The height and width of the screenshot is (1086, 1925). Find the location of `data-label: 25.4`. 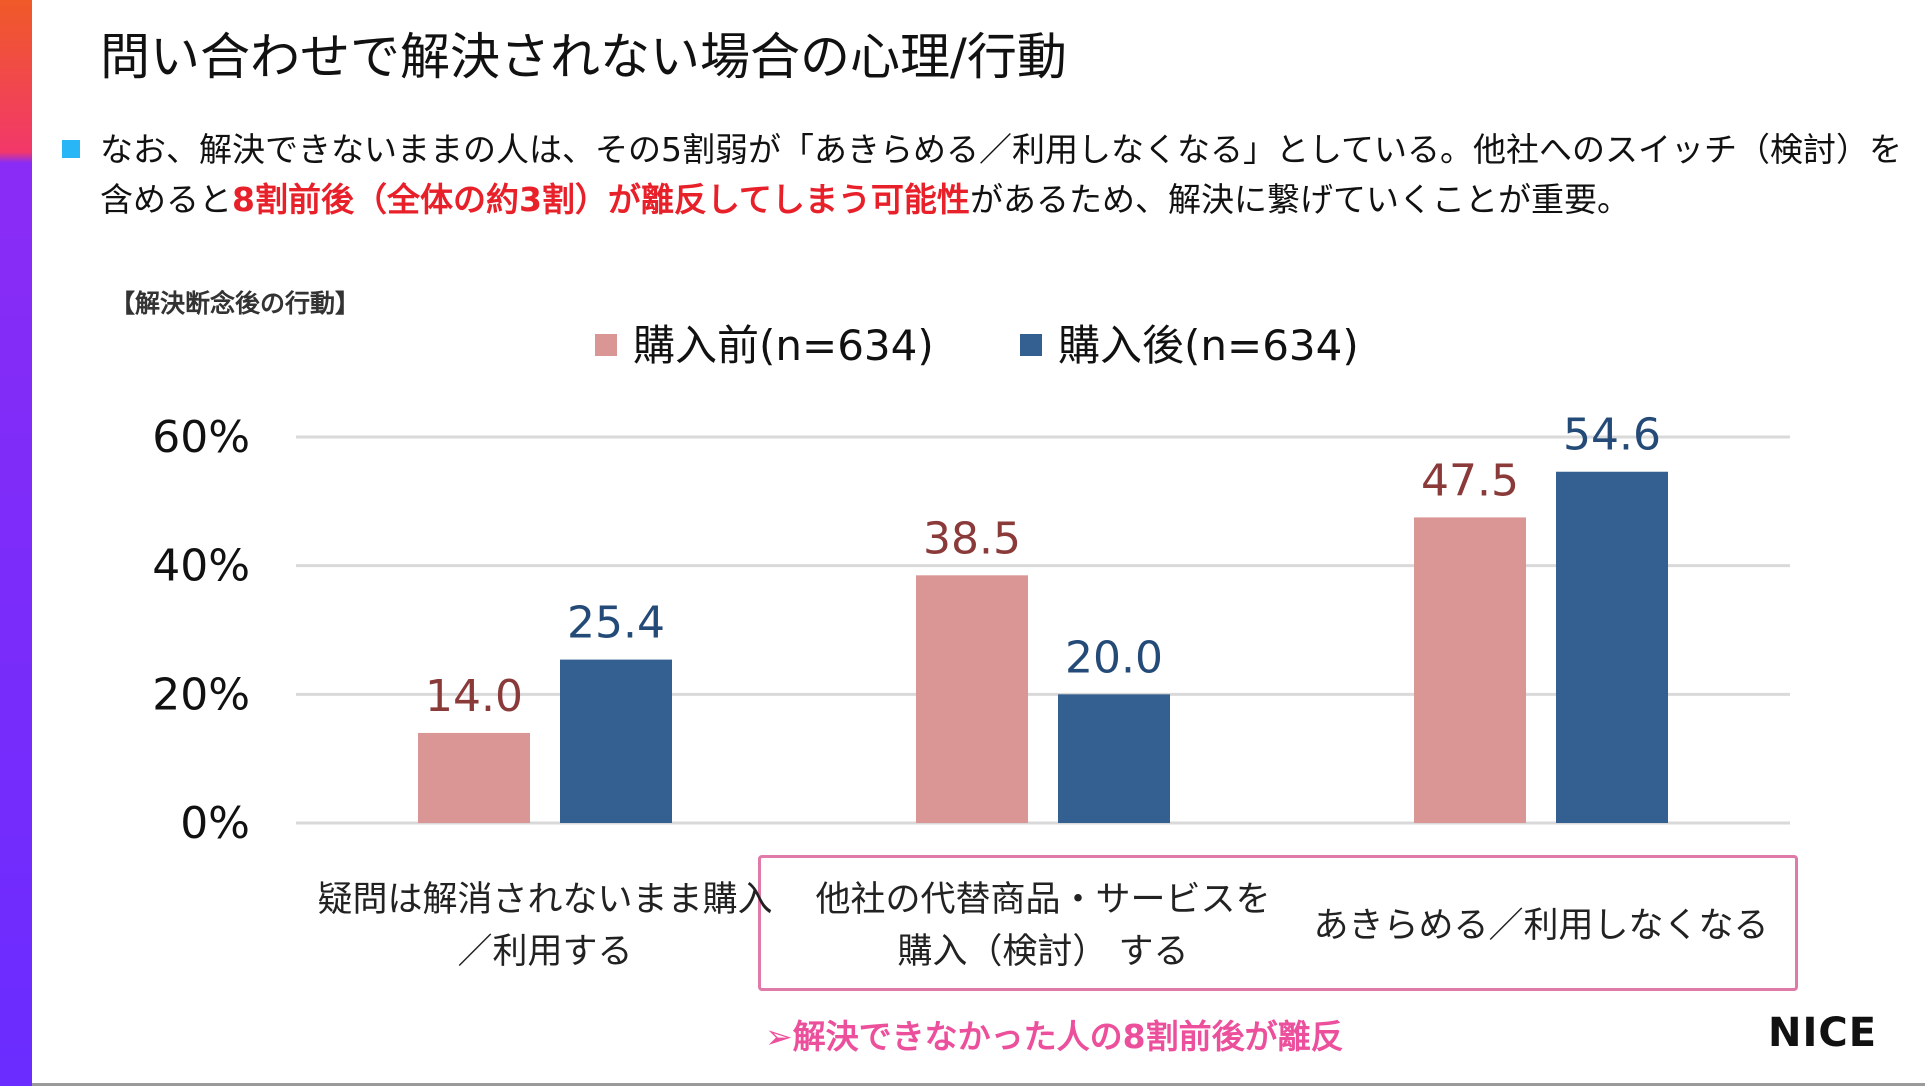

data-label: 25.4 is located at coordinates (616, 623).